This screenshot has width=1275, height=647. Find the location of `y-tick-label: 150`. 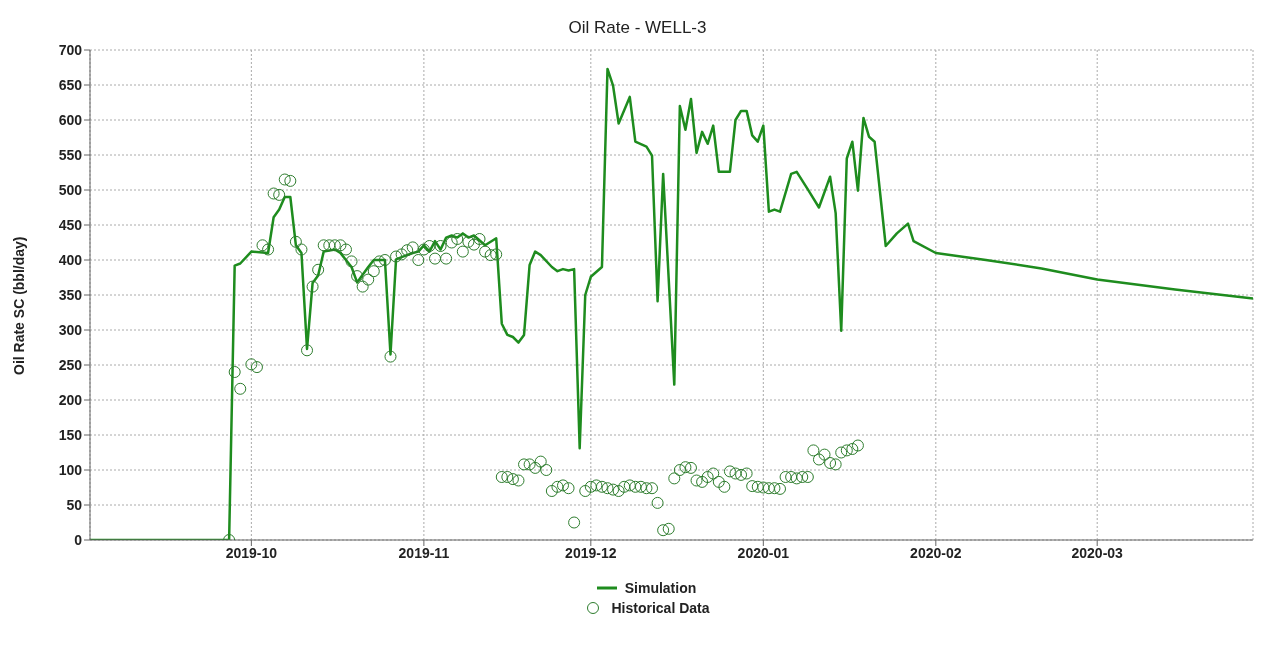

y-tick-label: 150 is located at coordinates (70, 434).